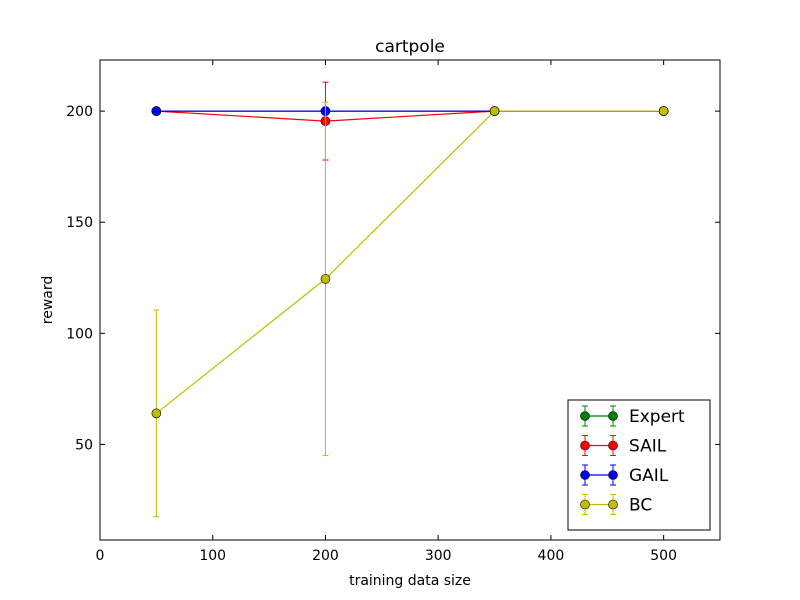 This screenshot has height=600, width=800. I want to click on x-tick-label: 400, so click(551, 556).